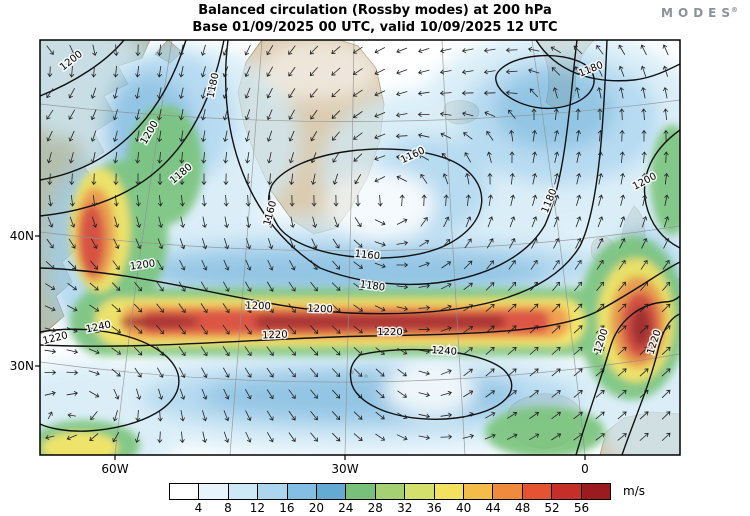 This screenshot has width=750, height=516. What do you see at coordinates (419, 491) in the screenshot?
I see `colorbar-segment` at bounding box center [419, 491].